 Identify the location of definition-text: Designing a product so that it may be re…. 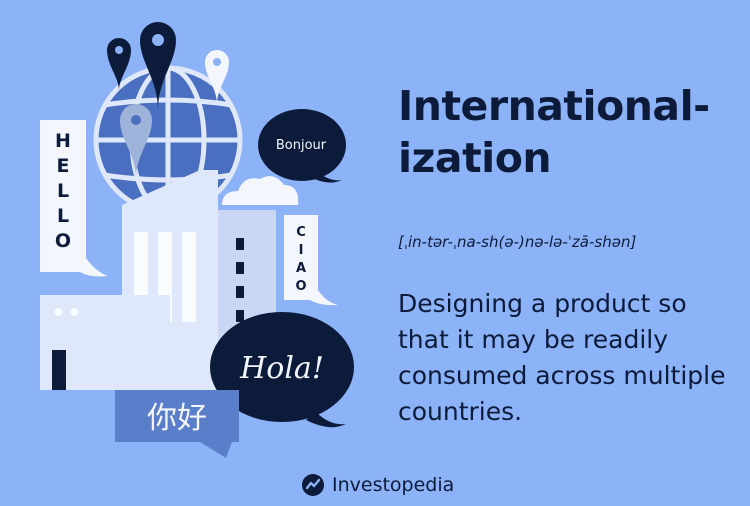
(570, 358).